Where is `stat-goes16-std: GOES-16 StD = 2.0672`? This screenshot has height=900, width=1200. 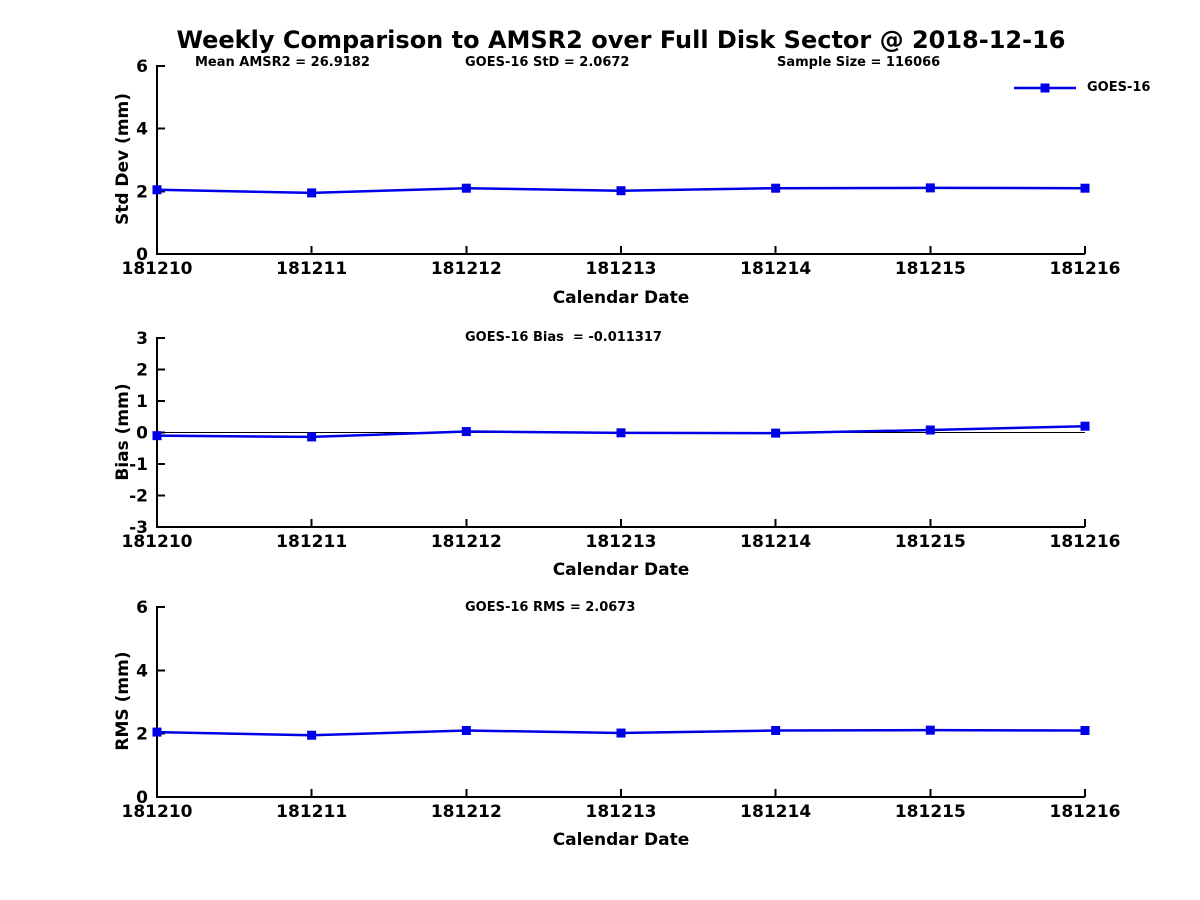
stat-goes16-std: GOES-16 StD = 2.0672 is located at coordinates (547, 62).